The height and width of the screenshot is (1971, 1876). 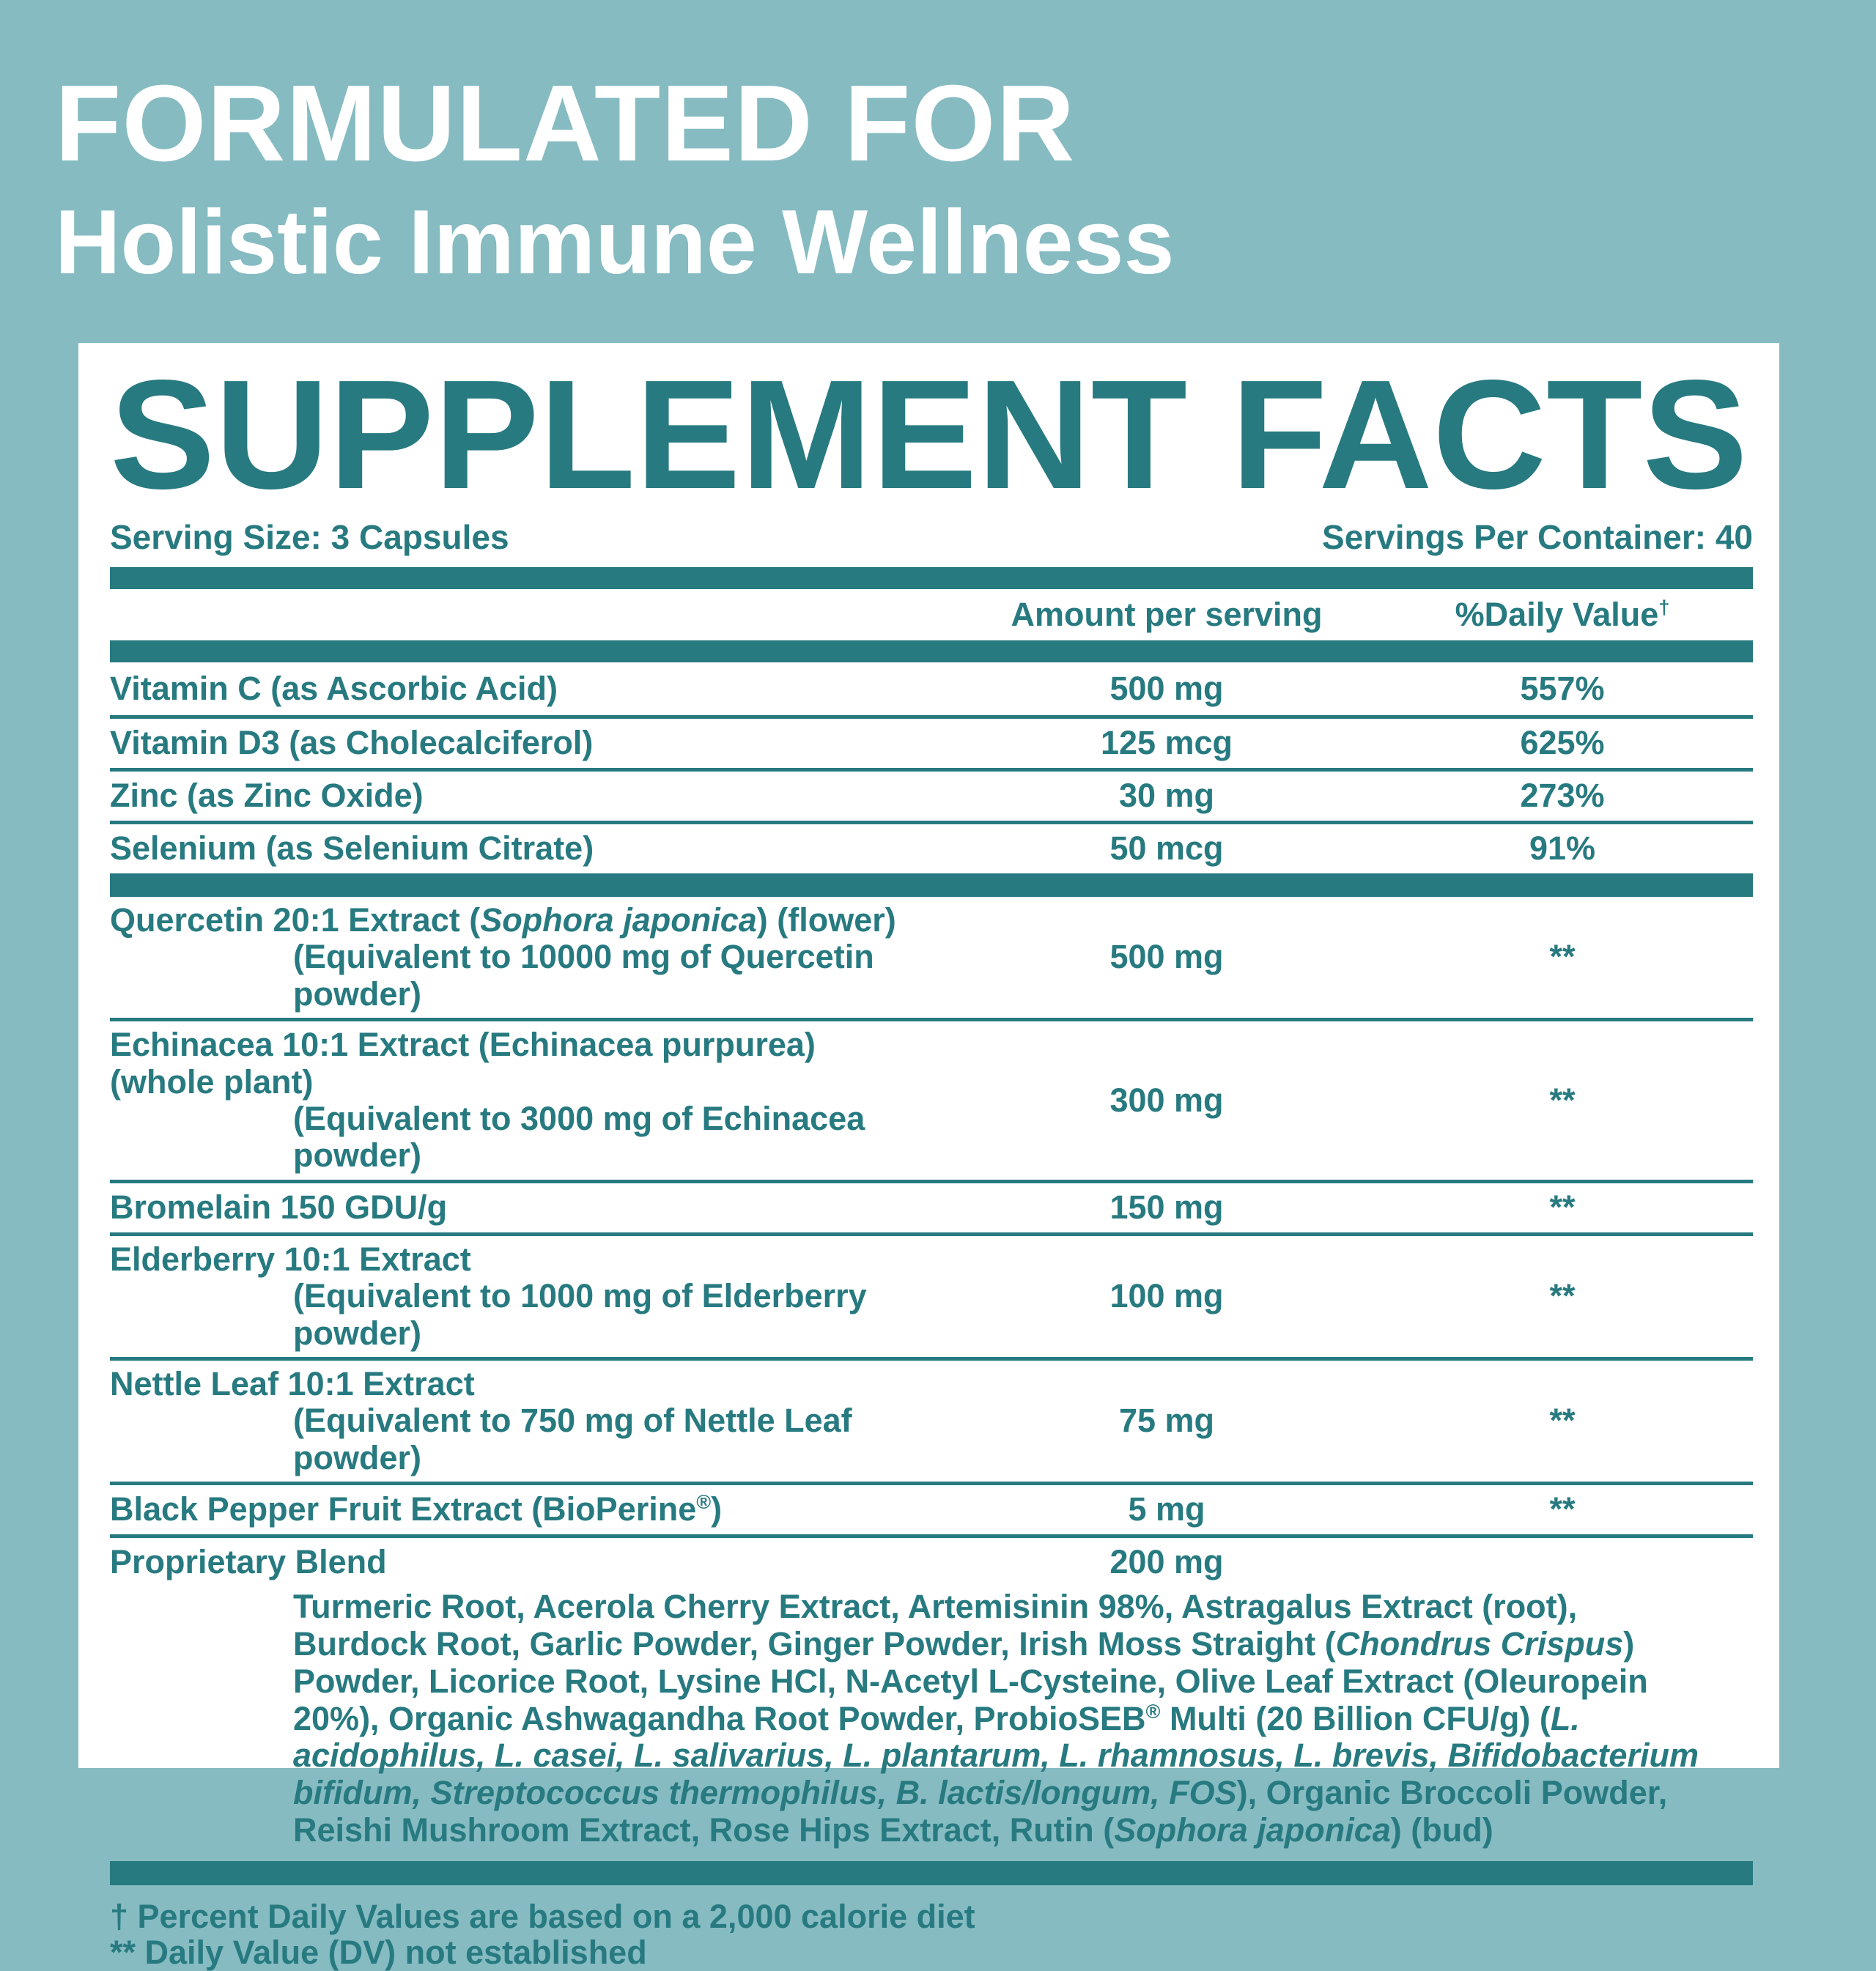 What do you see at coordinates (248, 1562) in the screenshot?
I see `ingredient-name: Proprietary Blend` at bounding box center [248, 1562].